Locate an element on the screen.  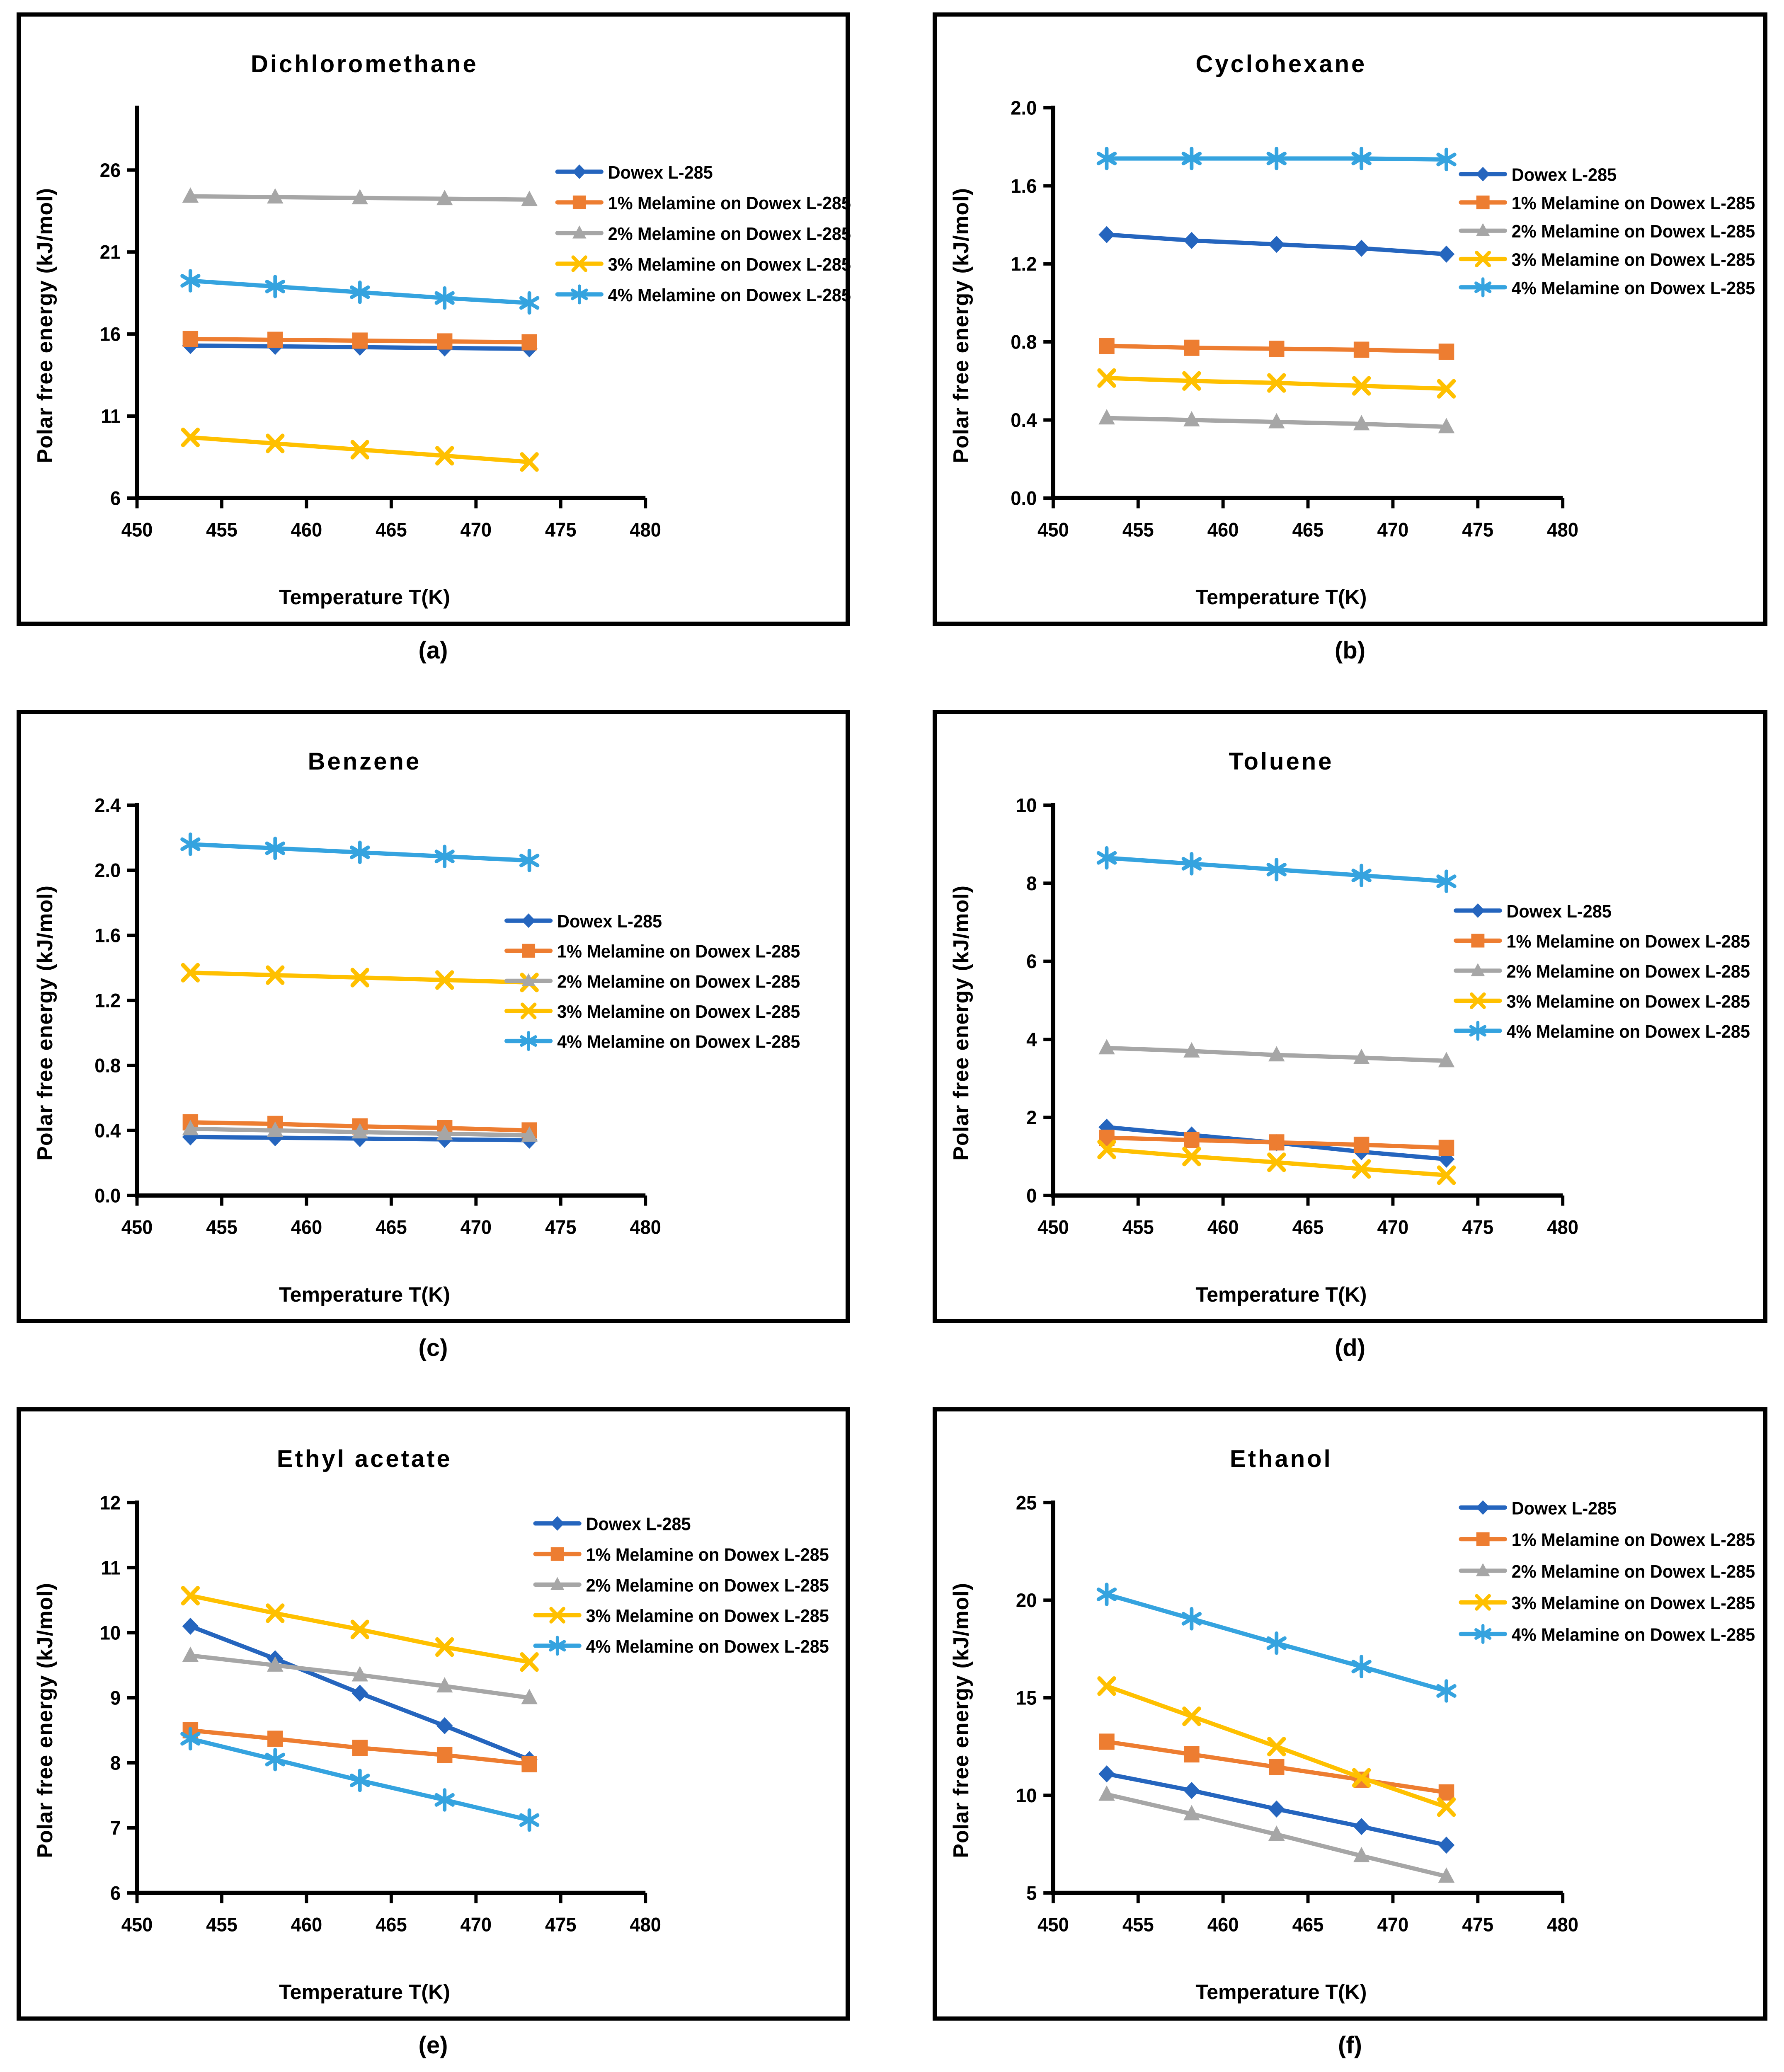
legend-item: Dowex L-285 is located at coordinates (1538, 175).